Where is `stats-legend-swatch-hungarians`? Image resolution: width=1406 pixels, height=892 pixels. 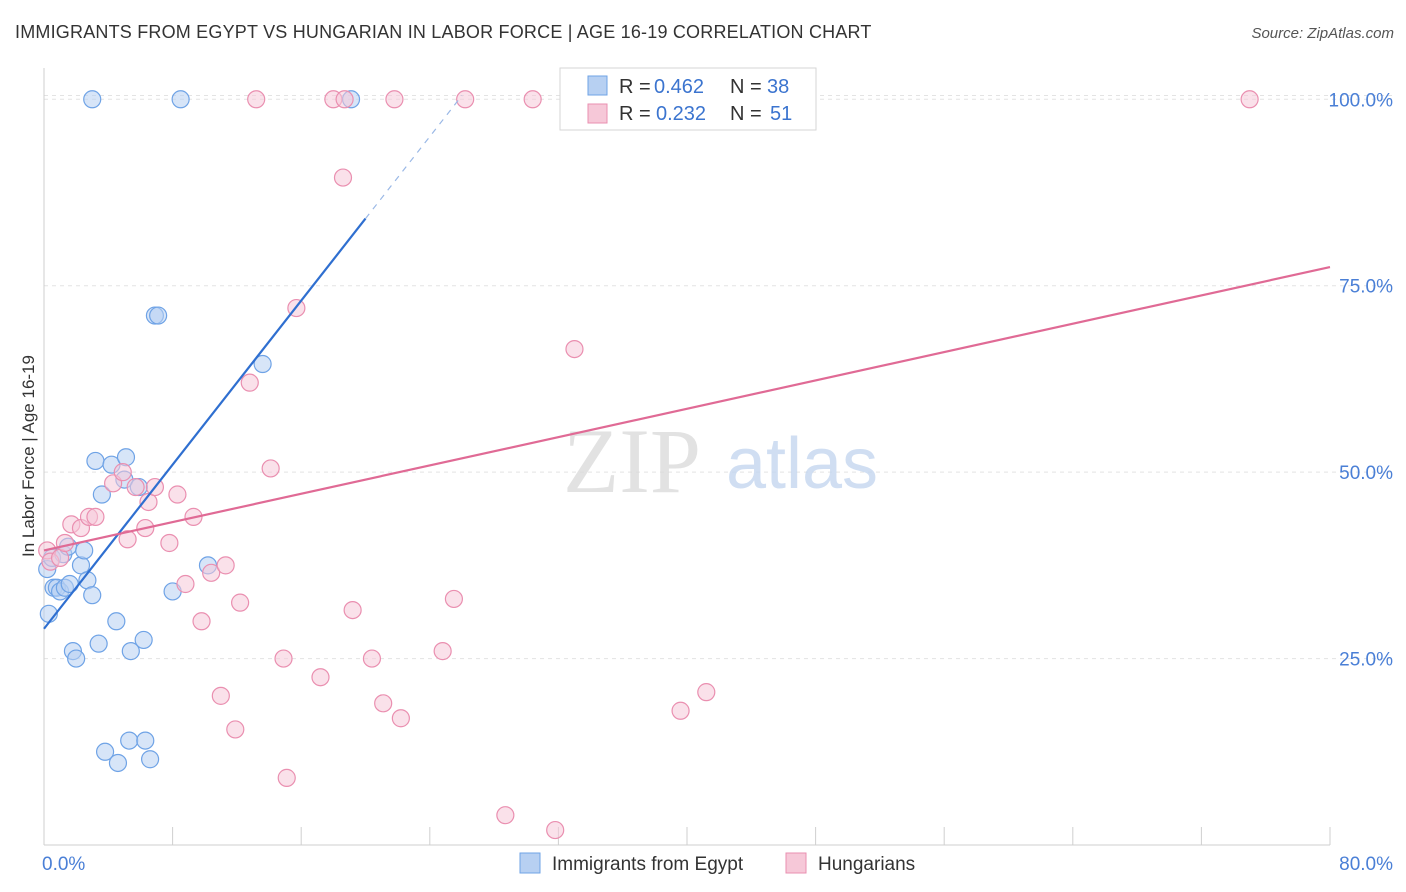 stats-legend-swatch-hungarians is located at coordinates (597, 113).